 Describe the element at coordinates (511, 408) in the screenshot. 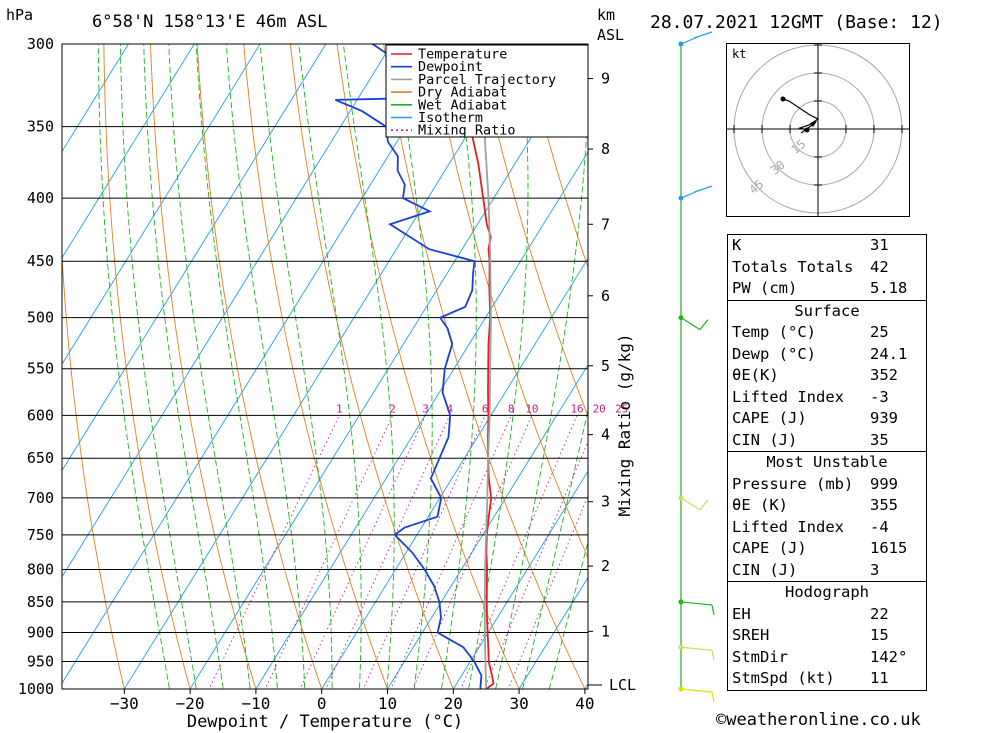

I see `mixing-ratio-label: 8` at that location.